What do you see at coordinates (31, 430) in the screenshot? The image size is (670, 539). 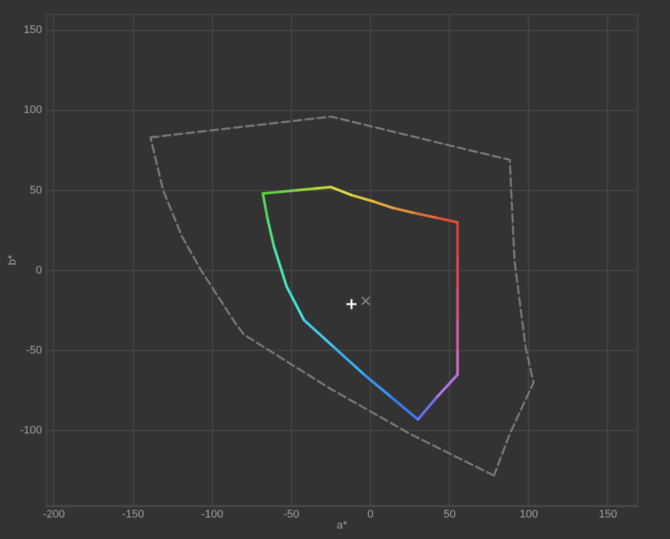 I see `y-tick-label: -100` at bounding box center [31, 430].